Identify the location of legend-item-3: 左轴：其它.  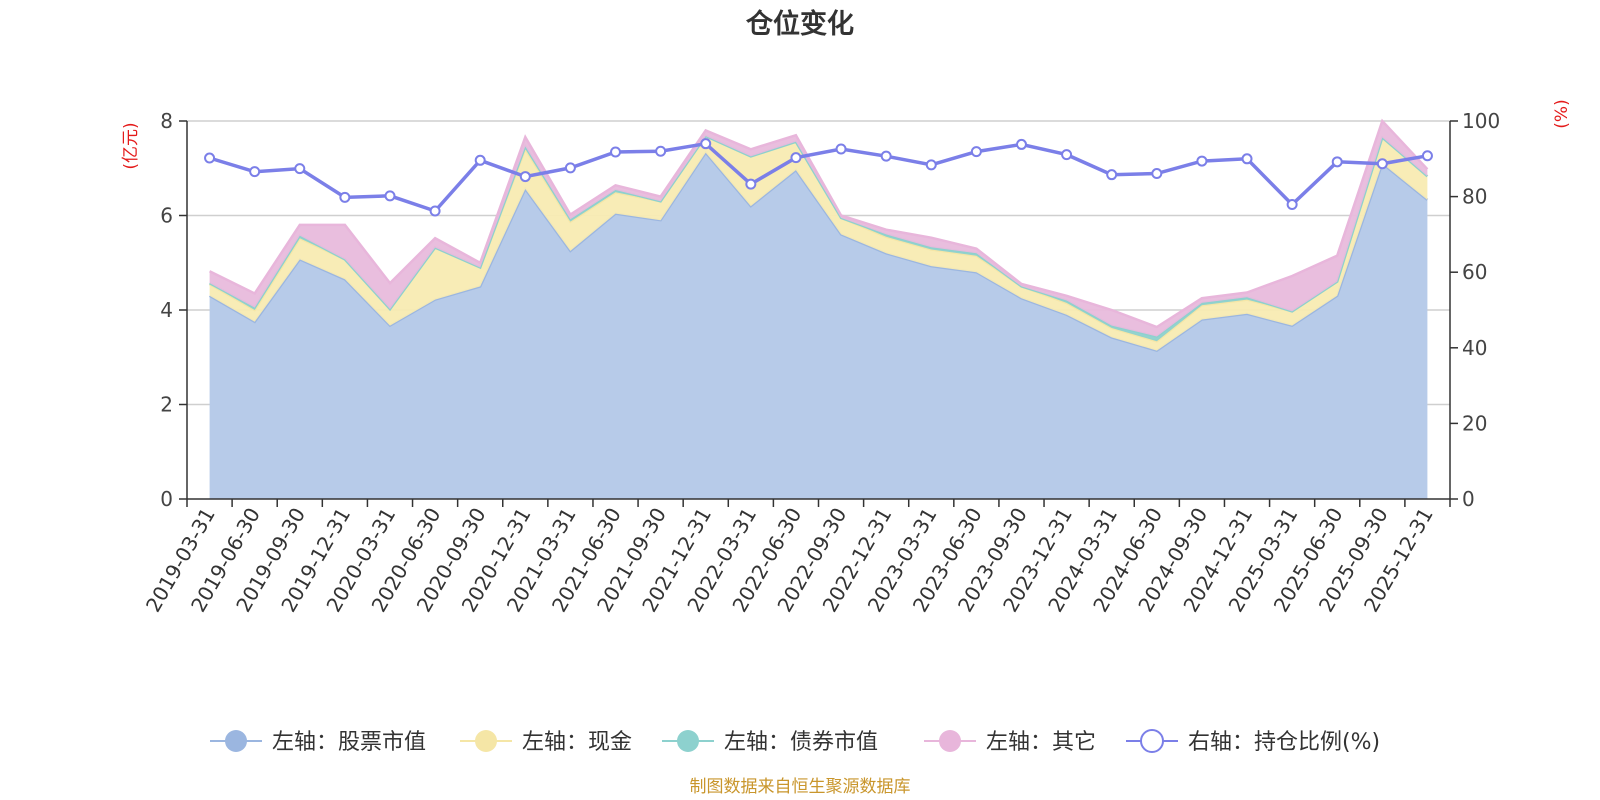
(1010, 742).